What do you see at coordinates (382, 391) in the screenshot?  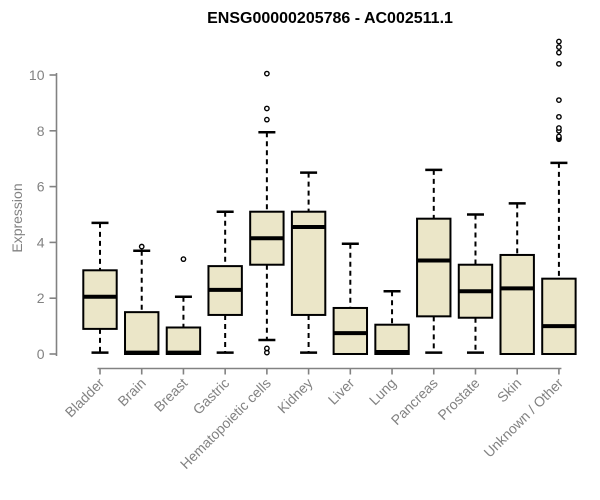 I see `x-tick-label: Lung` at bounding box center [382, 391].